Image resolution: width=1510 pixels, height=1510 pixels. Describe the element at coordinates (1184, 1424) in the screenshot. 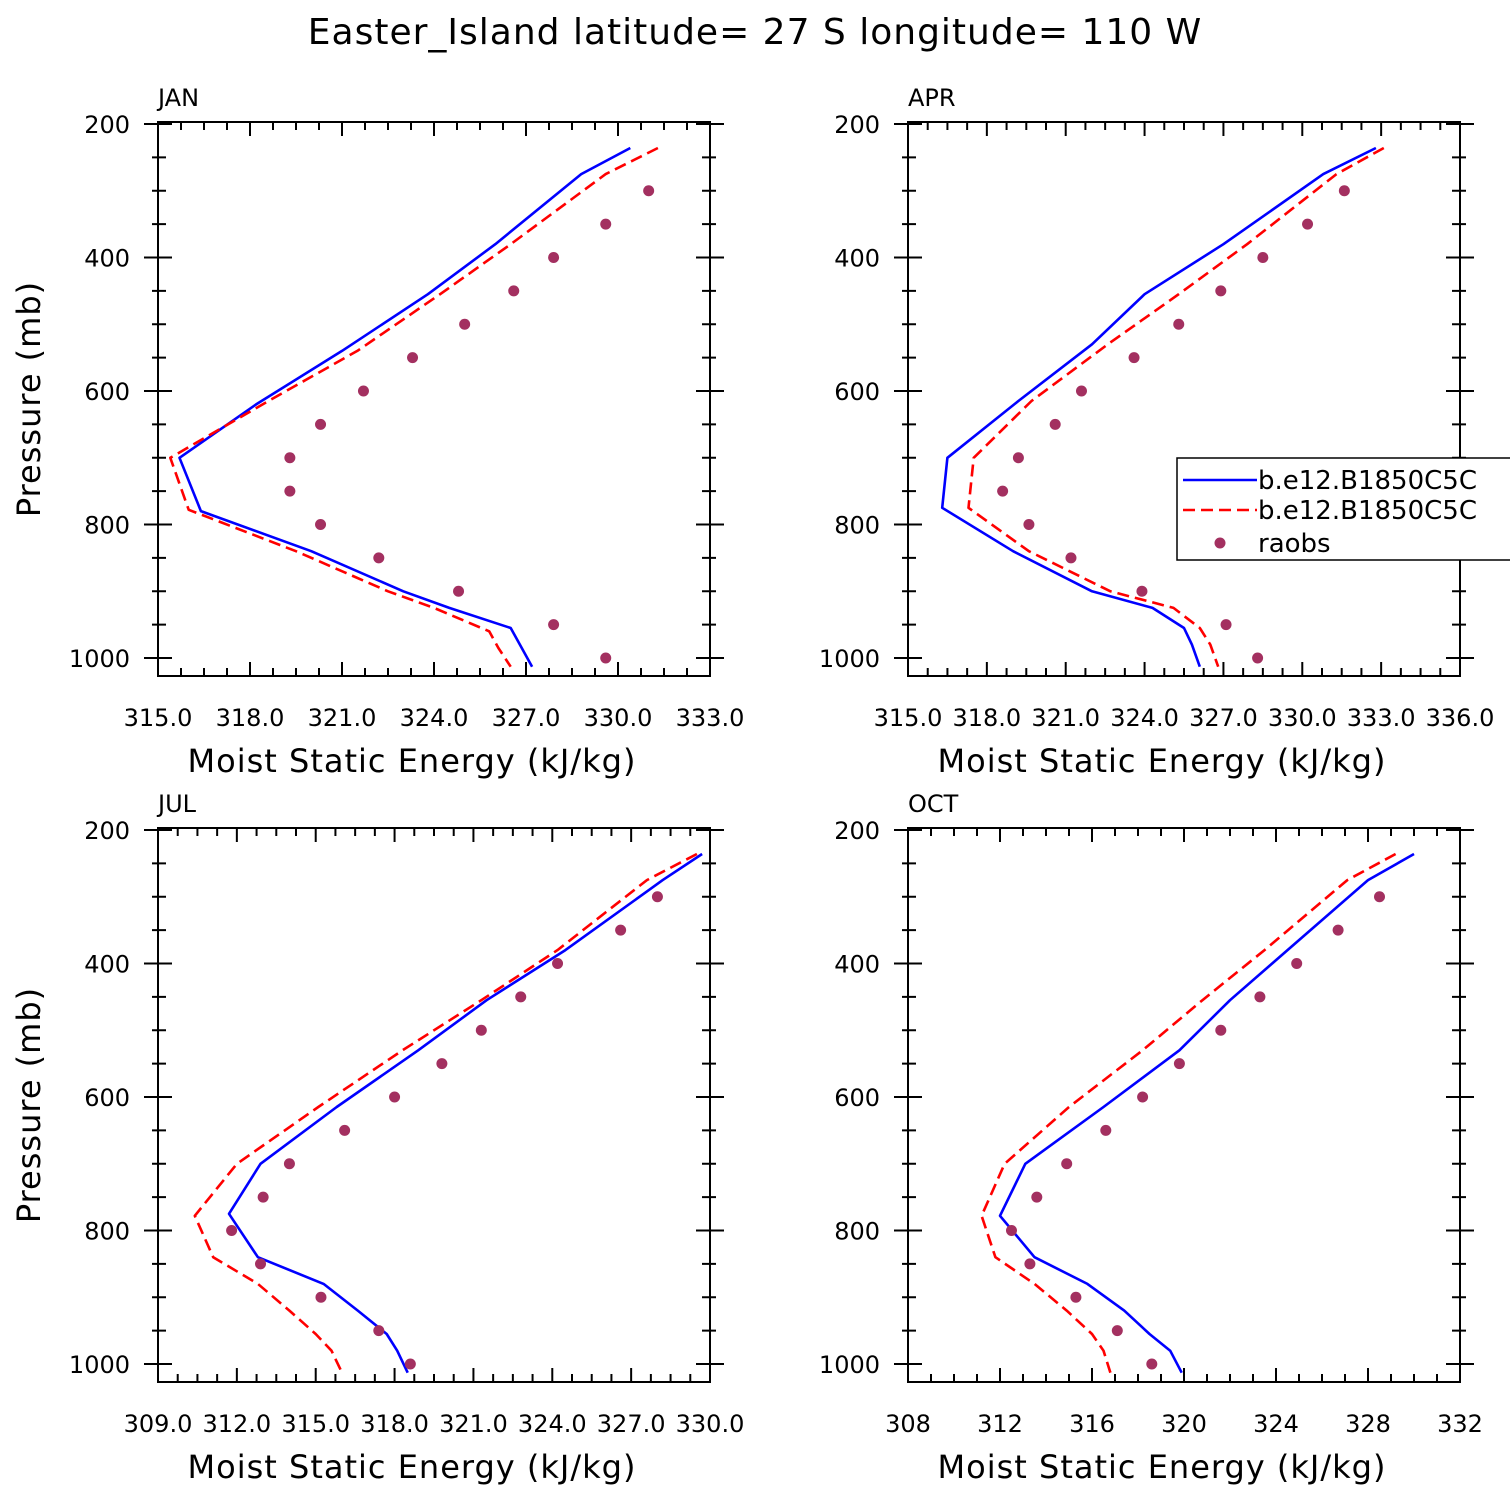

I see `x-tick-label: 320` at that location.